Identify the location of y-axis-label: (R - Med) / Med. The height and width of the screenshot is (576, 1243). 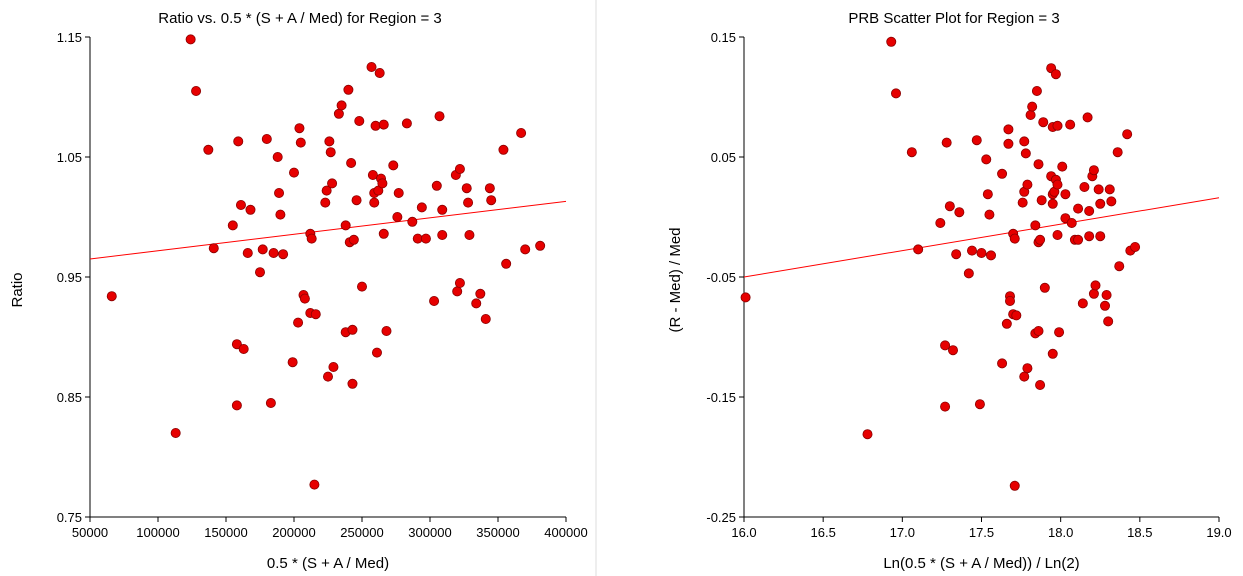
(675, 279).